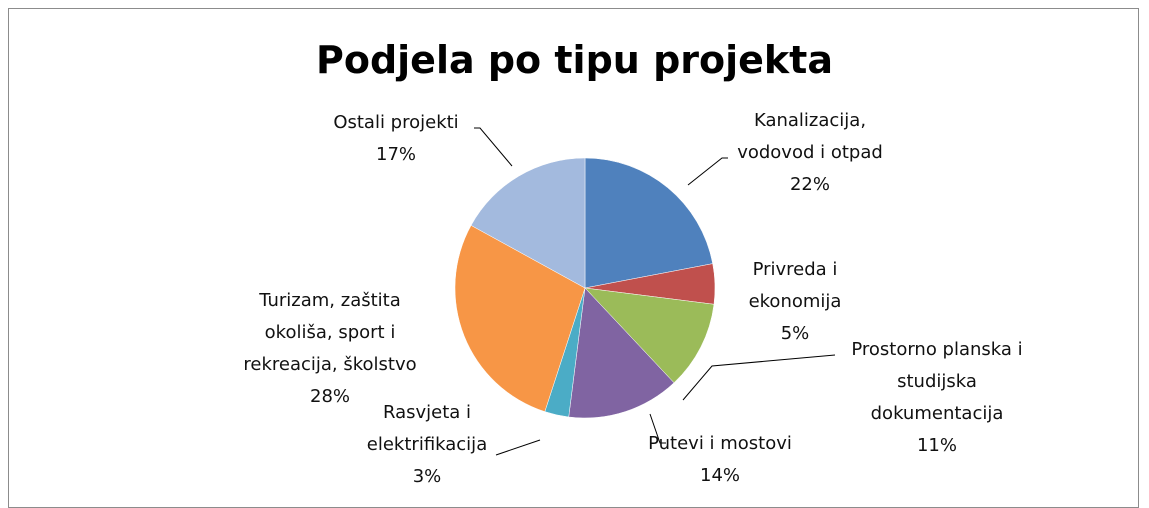 This screenshot has width=1149, height=508. I want to click on slice-value: 11%, so click(936, 445).